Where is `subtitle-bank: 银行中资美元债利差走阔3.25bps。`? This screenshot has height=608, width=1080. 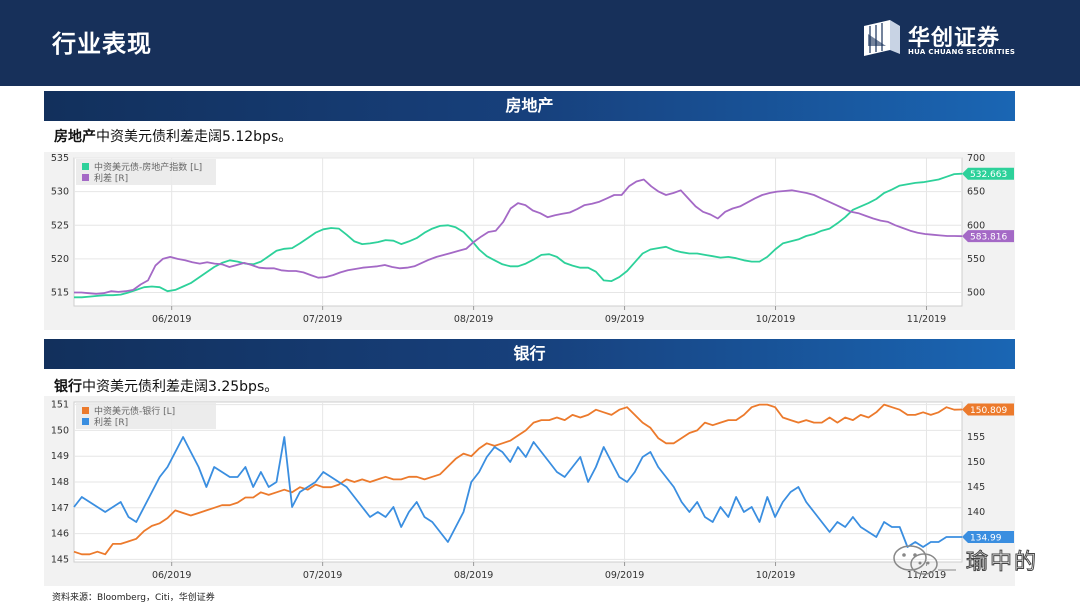 subtitle-bank: 银行中资美元债利差走阔3.25bps。 is located at coordinates (166, 386).